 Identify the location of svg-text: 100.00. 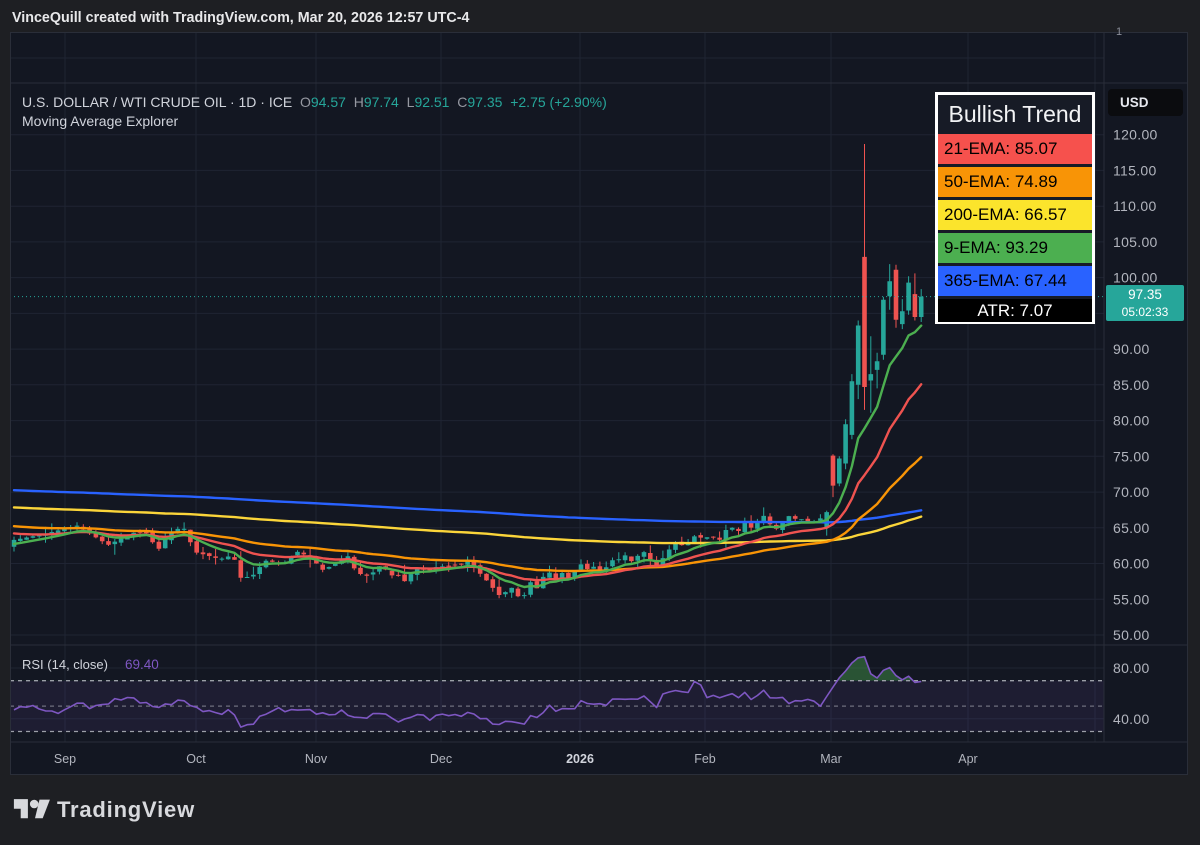
(1135, 278).